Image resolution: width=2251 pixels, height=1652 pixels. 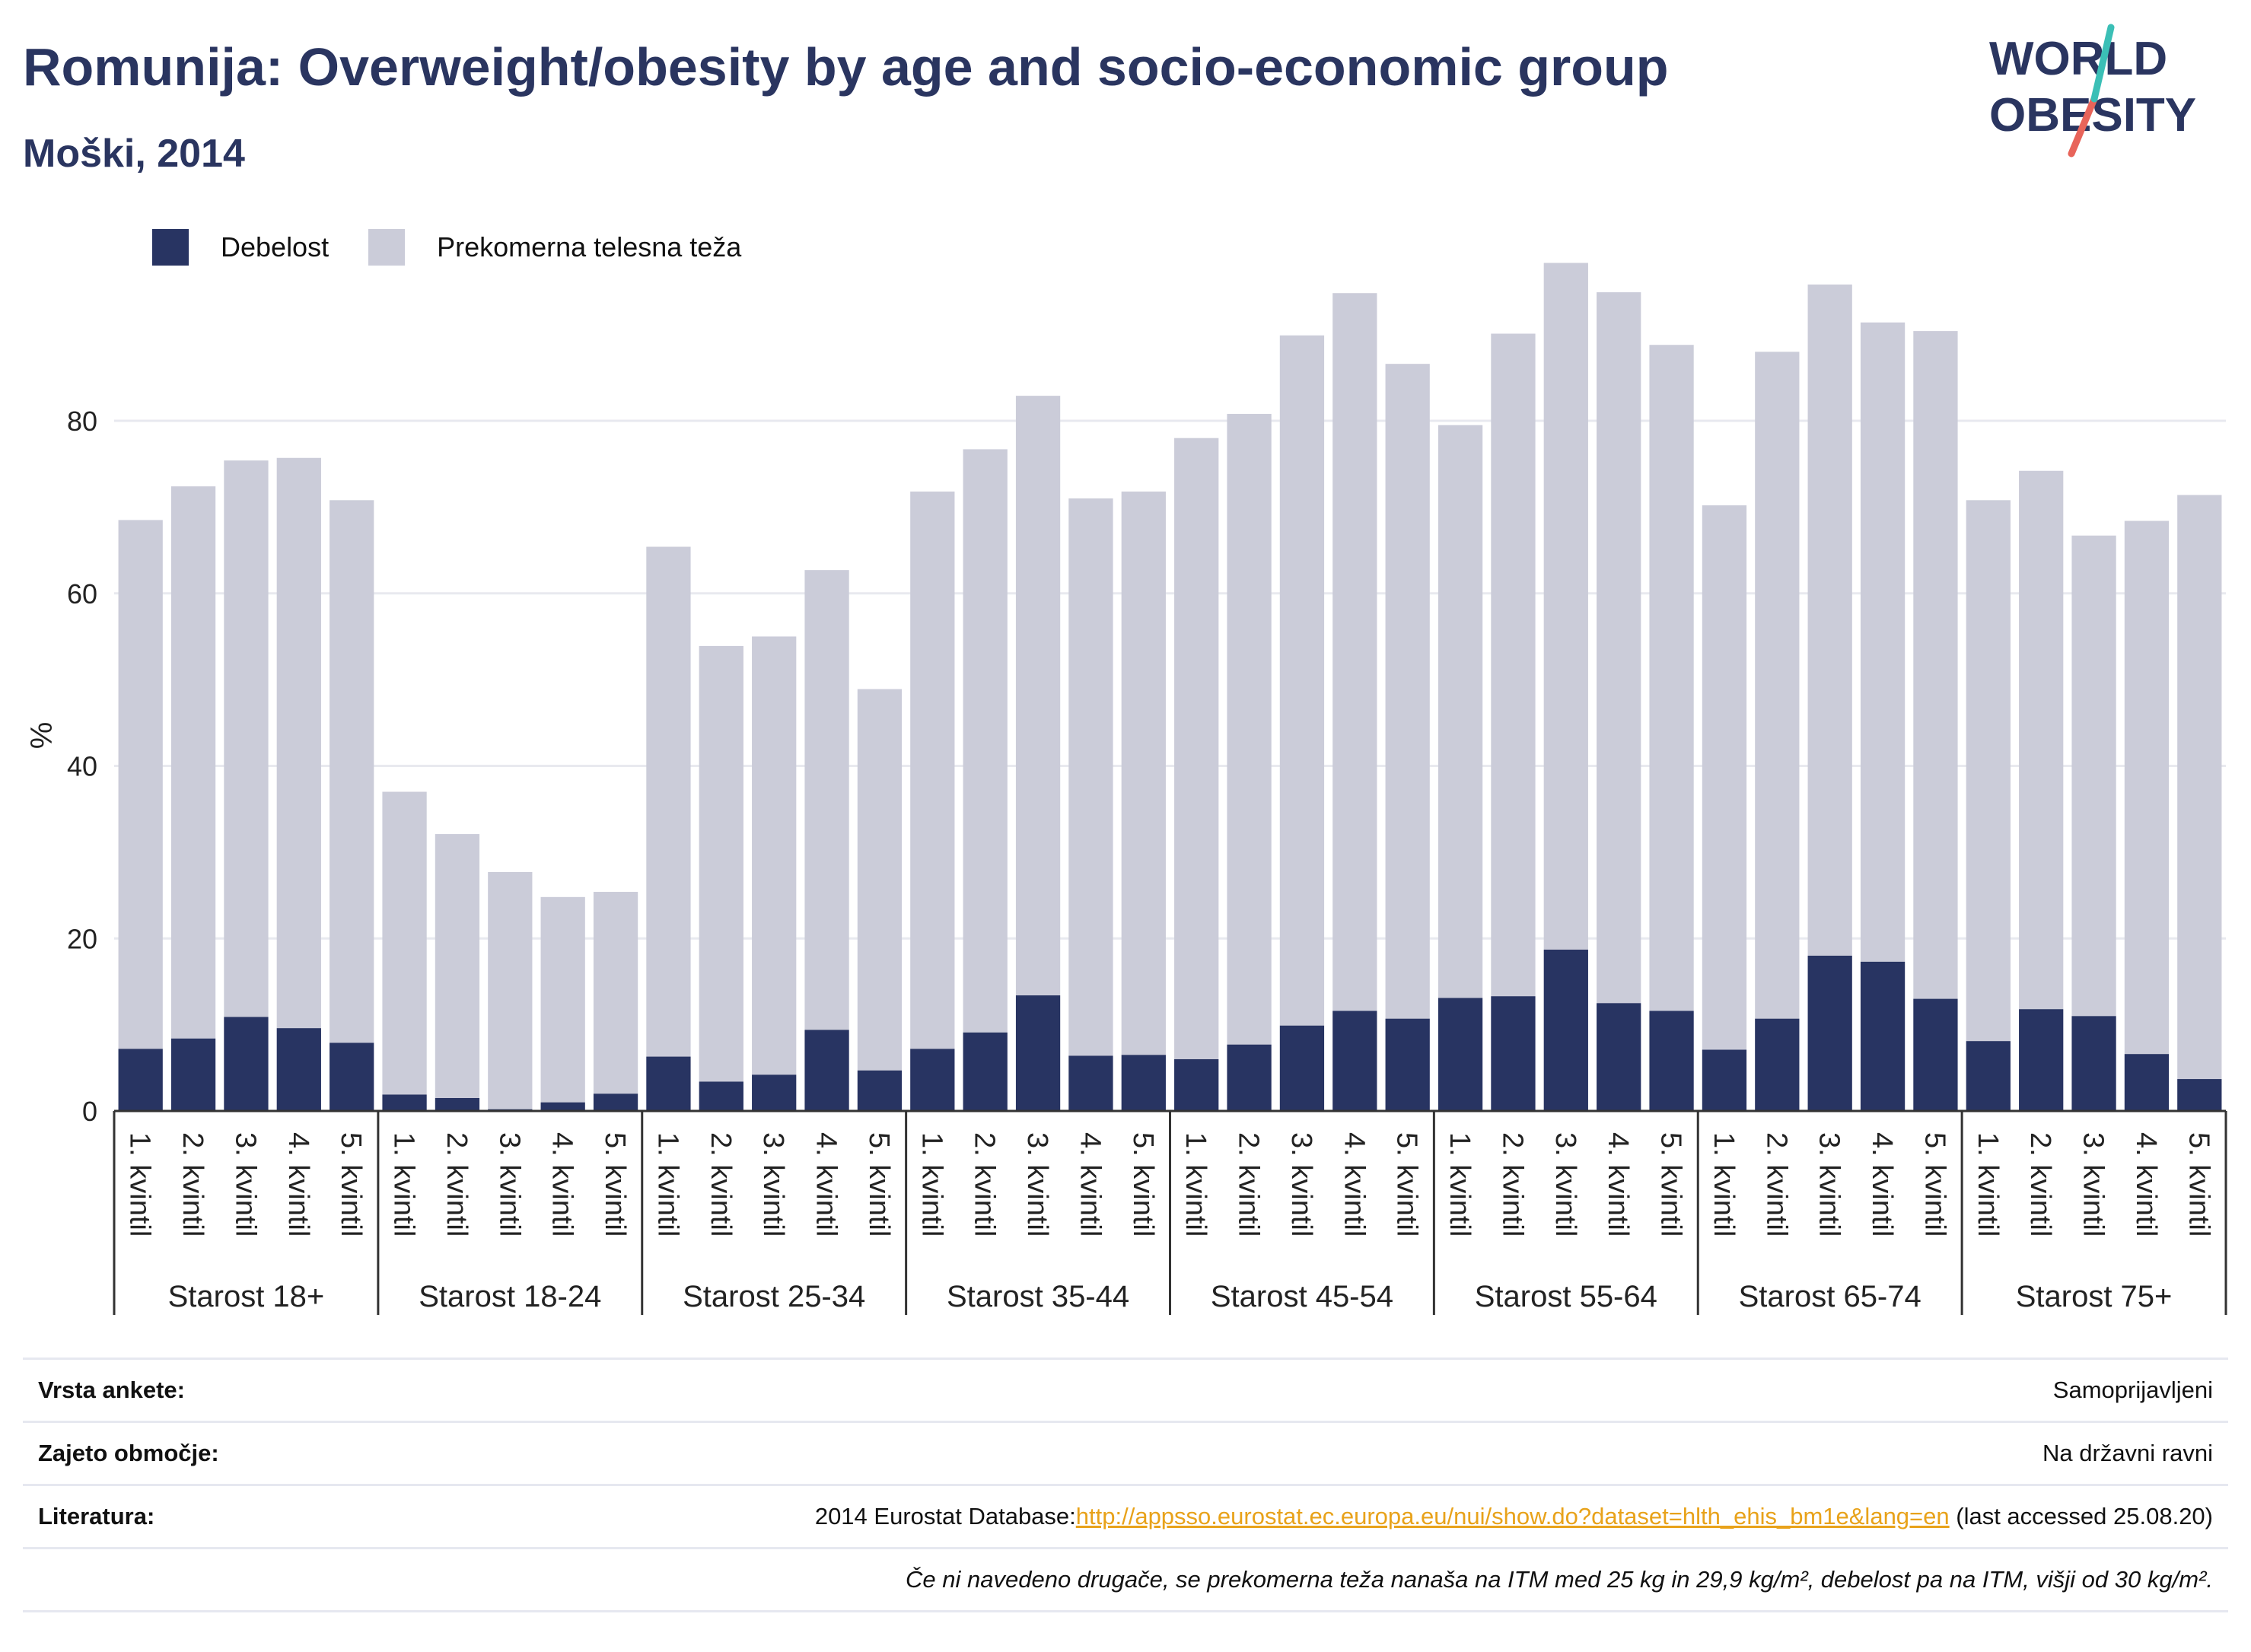 I want to click on legend-item-overweight: Prekomerna telesna teža, so click(x=554, y=247).